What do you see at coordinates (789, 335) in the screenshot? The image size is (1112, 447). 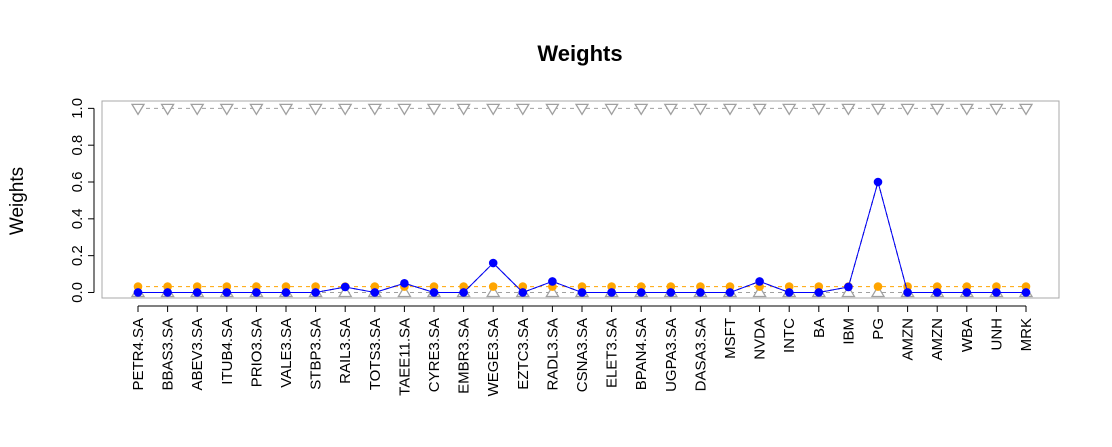 I see `x-tick-label: INTC` at bounding box center [789, 335].